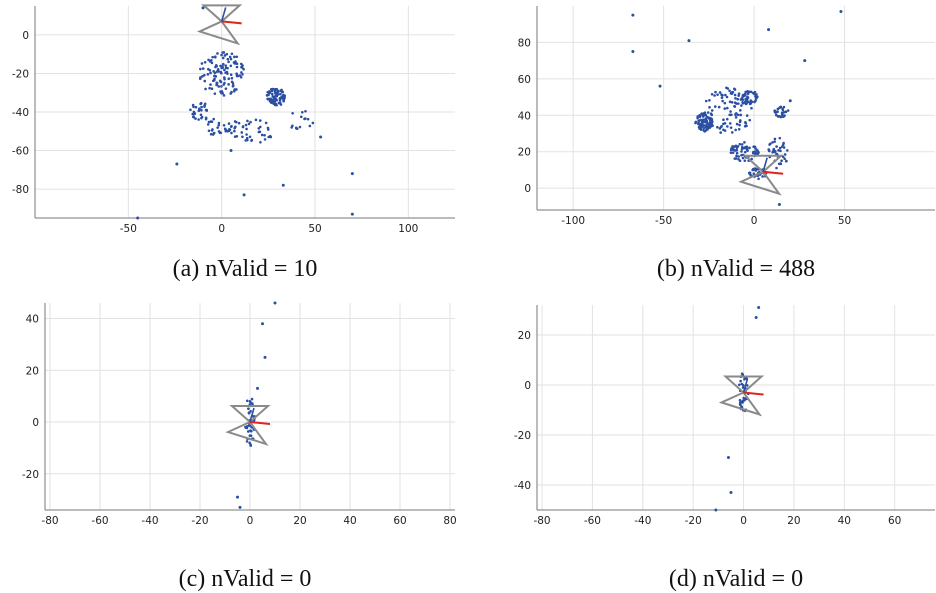 The image size is (936, 593). I want to click on x-tick-label: -40, so click(149, 521).